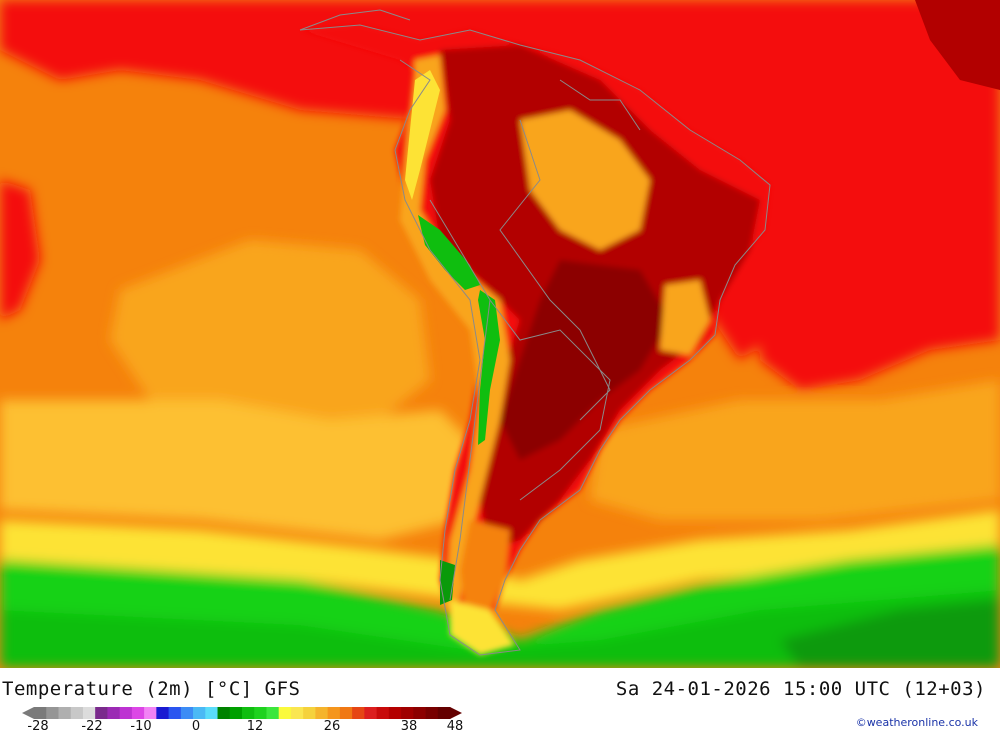 The image size is (1000, 734). What do you see at coordinates (685, 317) in the screenshot?
I see `brazil-highland-orange` at bounding box center [685, 317].